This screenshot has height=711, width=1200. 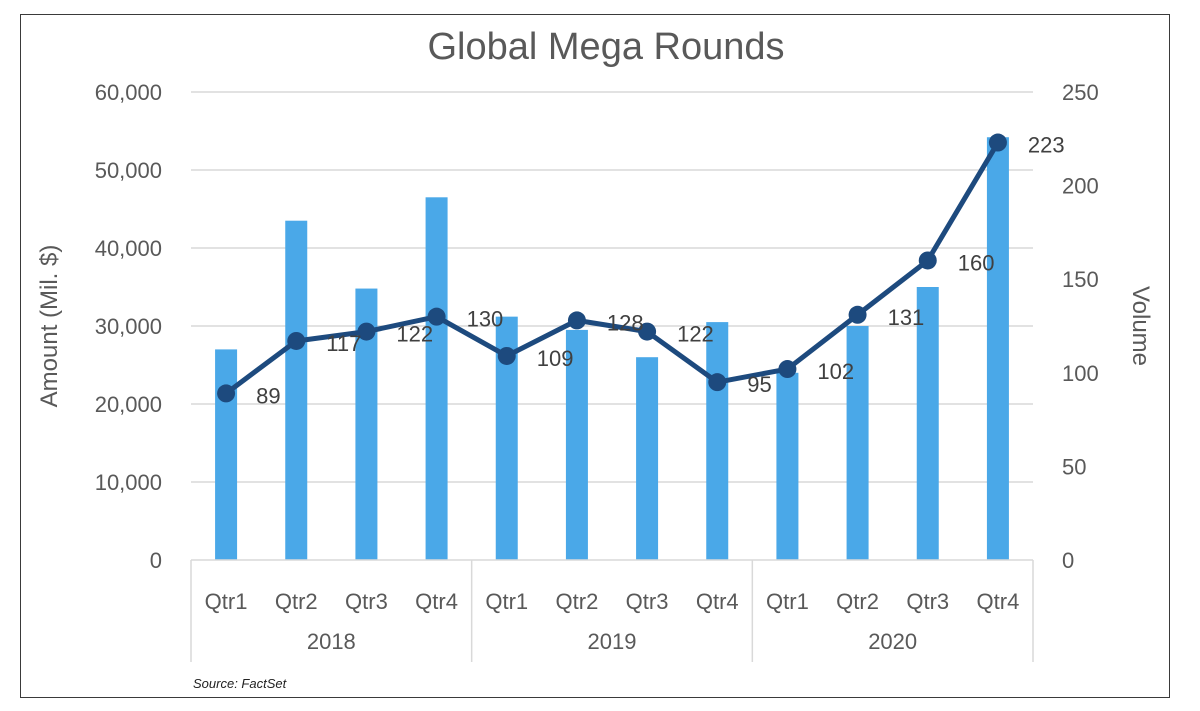 I want to click on volume-data-label: 130, so click(x=485, y=319).